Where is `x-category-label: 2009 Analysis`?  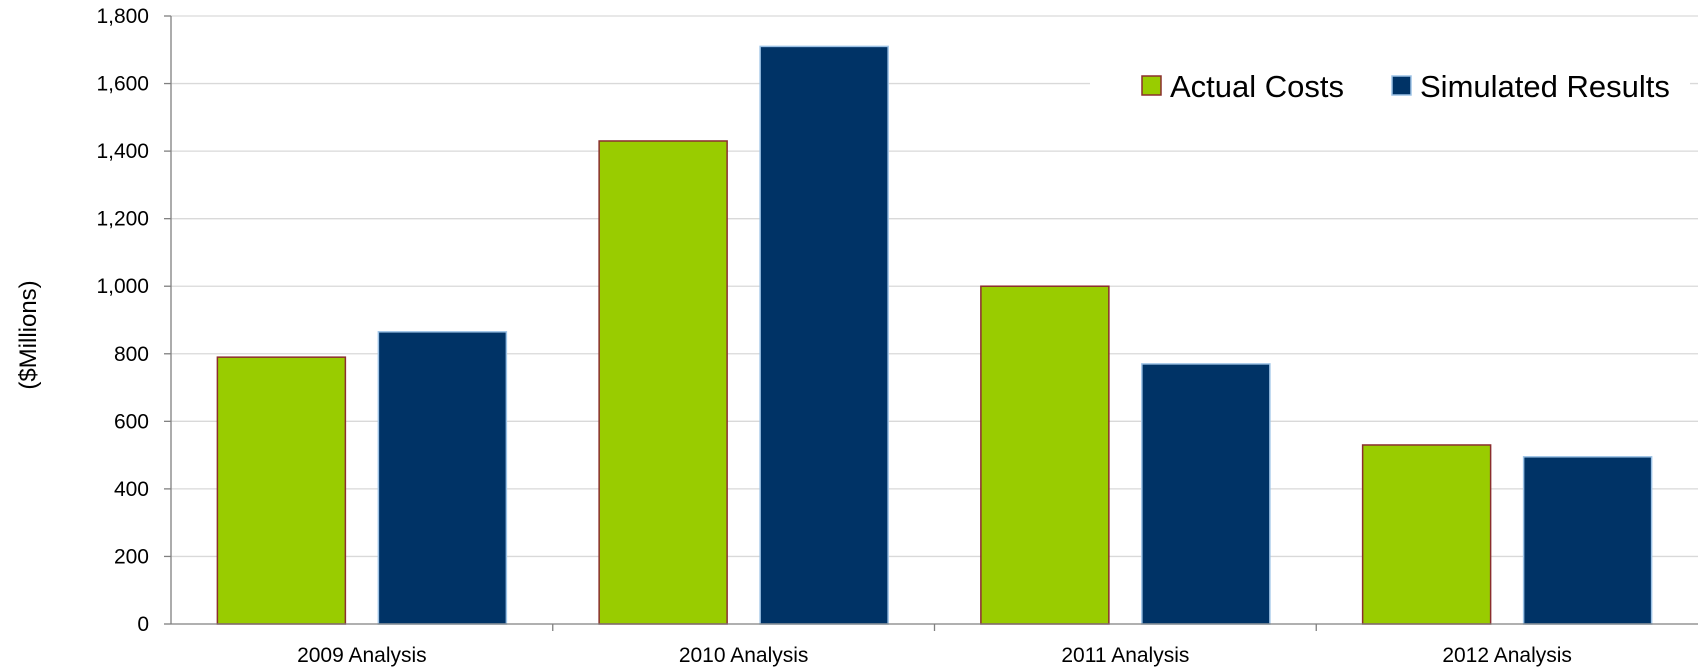 x-category-label: 2009 Analysis is located at coordinates (362, 655).